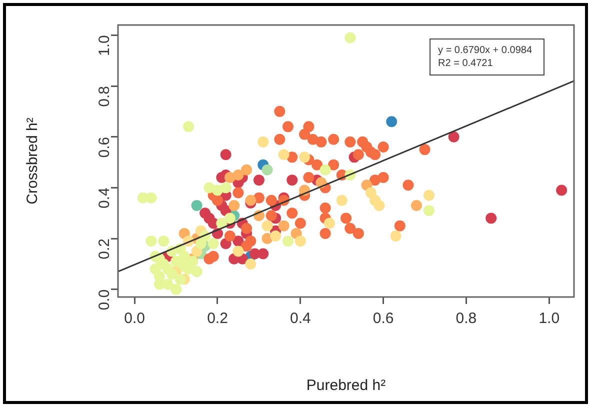  Describe the element at coordinates (135, 319) in the screenshot. I see `x-tick-label: 0.0` at that location.